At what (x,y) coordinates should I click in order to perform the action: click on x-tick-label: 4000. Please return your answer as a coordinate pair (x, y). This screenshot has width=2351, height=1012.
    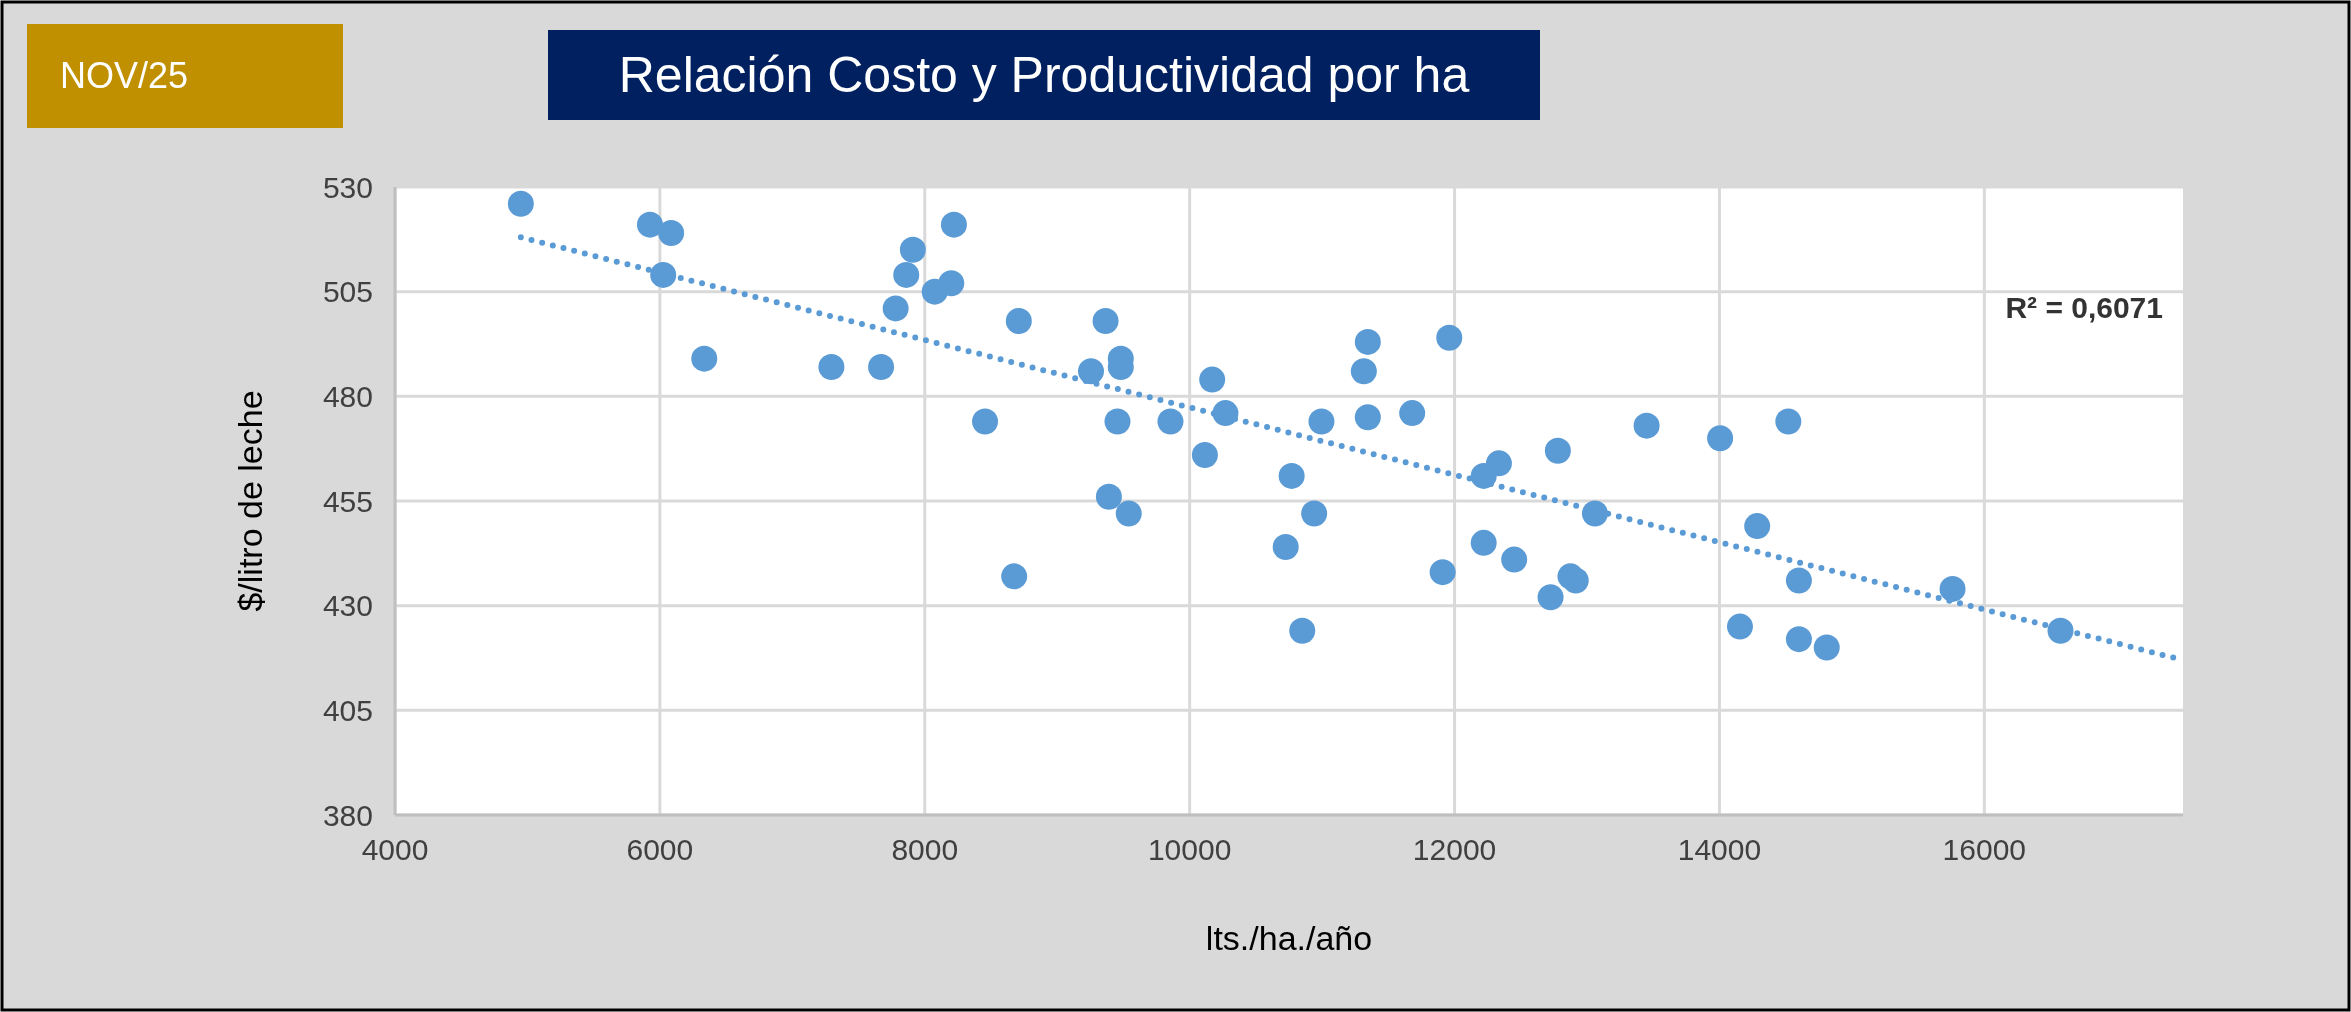
    Looking at the image, I should click on (395, 849).